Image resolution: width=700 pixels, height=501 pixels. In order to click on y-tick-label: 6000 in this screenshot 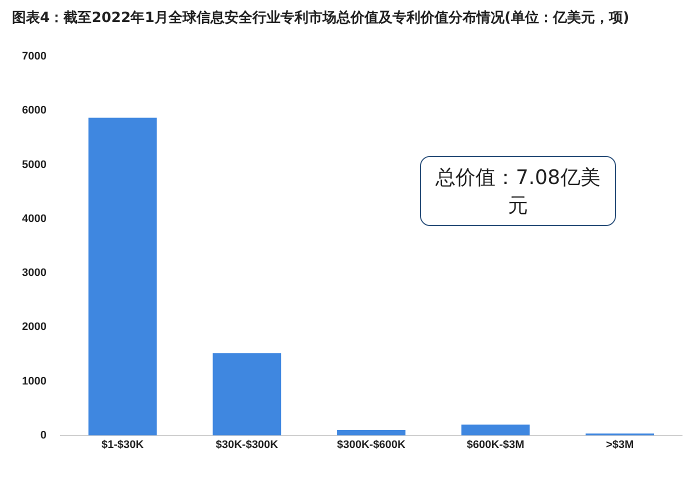, I will do `click(34, 110)`.